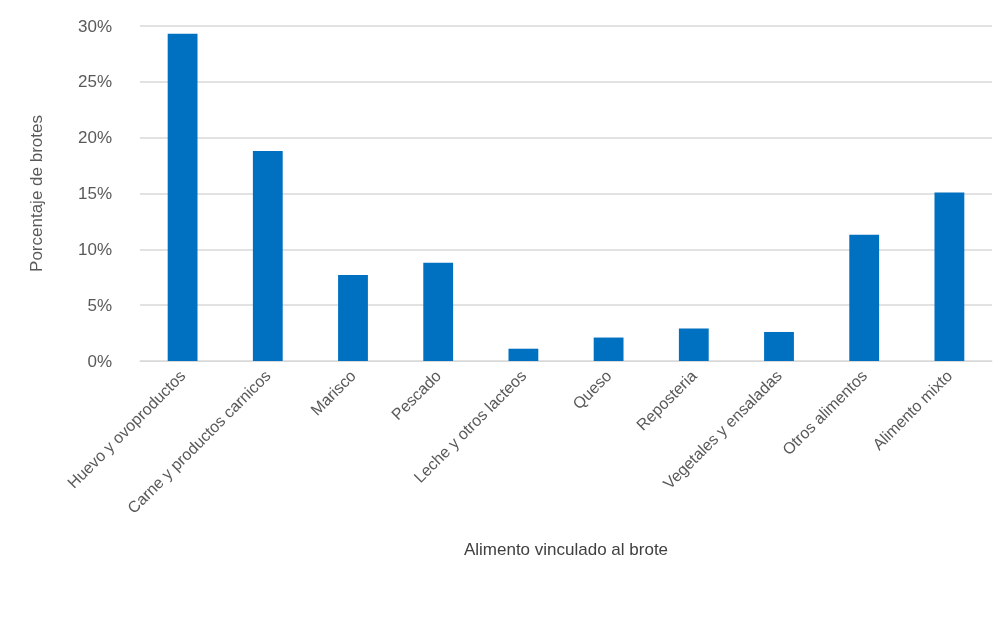  What do you see at coordinates (99, 305) in the screenshot?
I see `y-tick-label: 5%` at bounding box center [99, 305].